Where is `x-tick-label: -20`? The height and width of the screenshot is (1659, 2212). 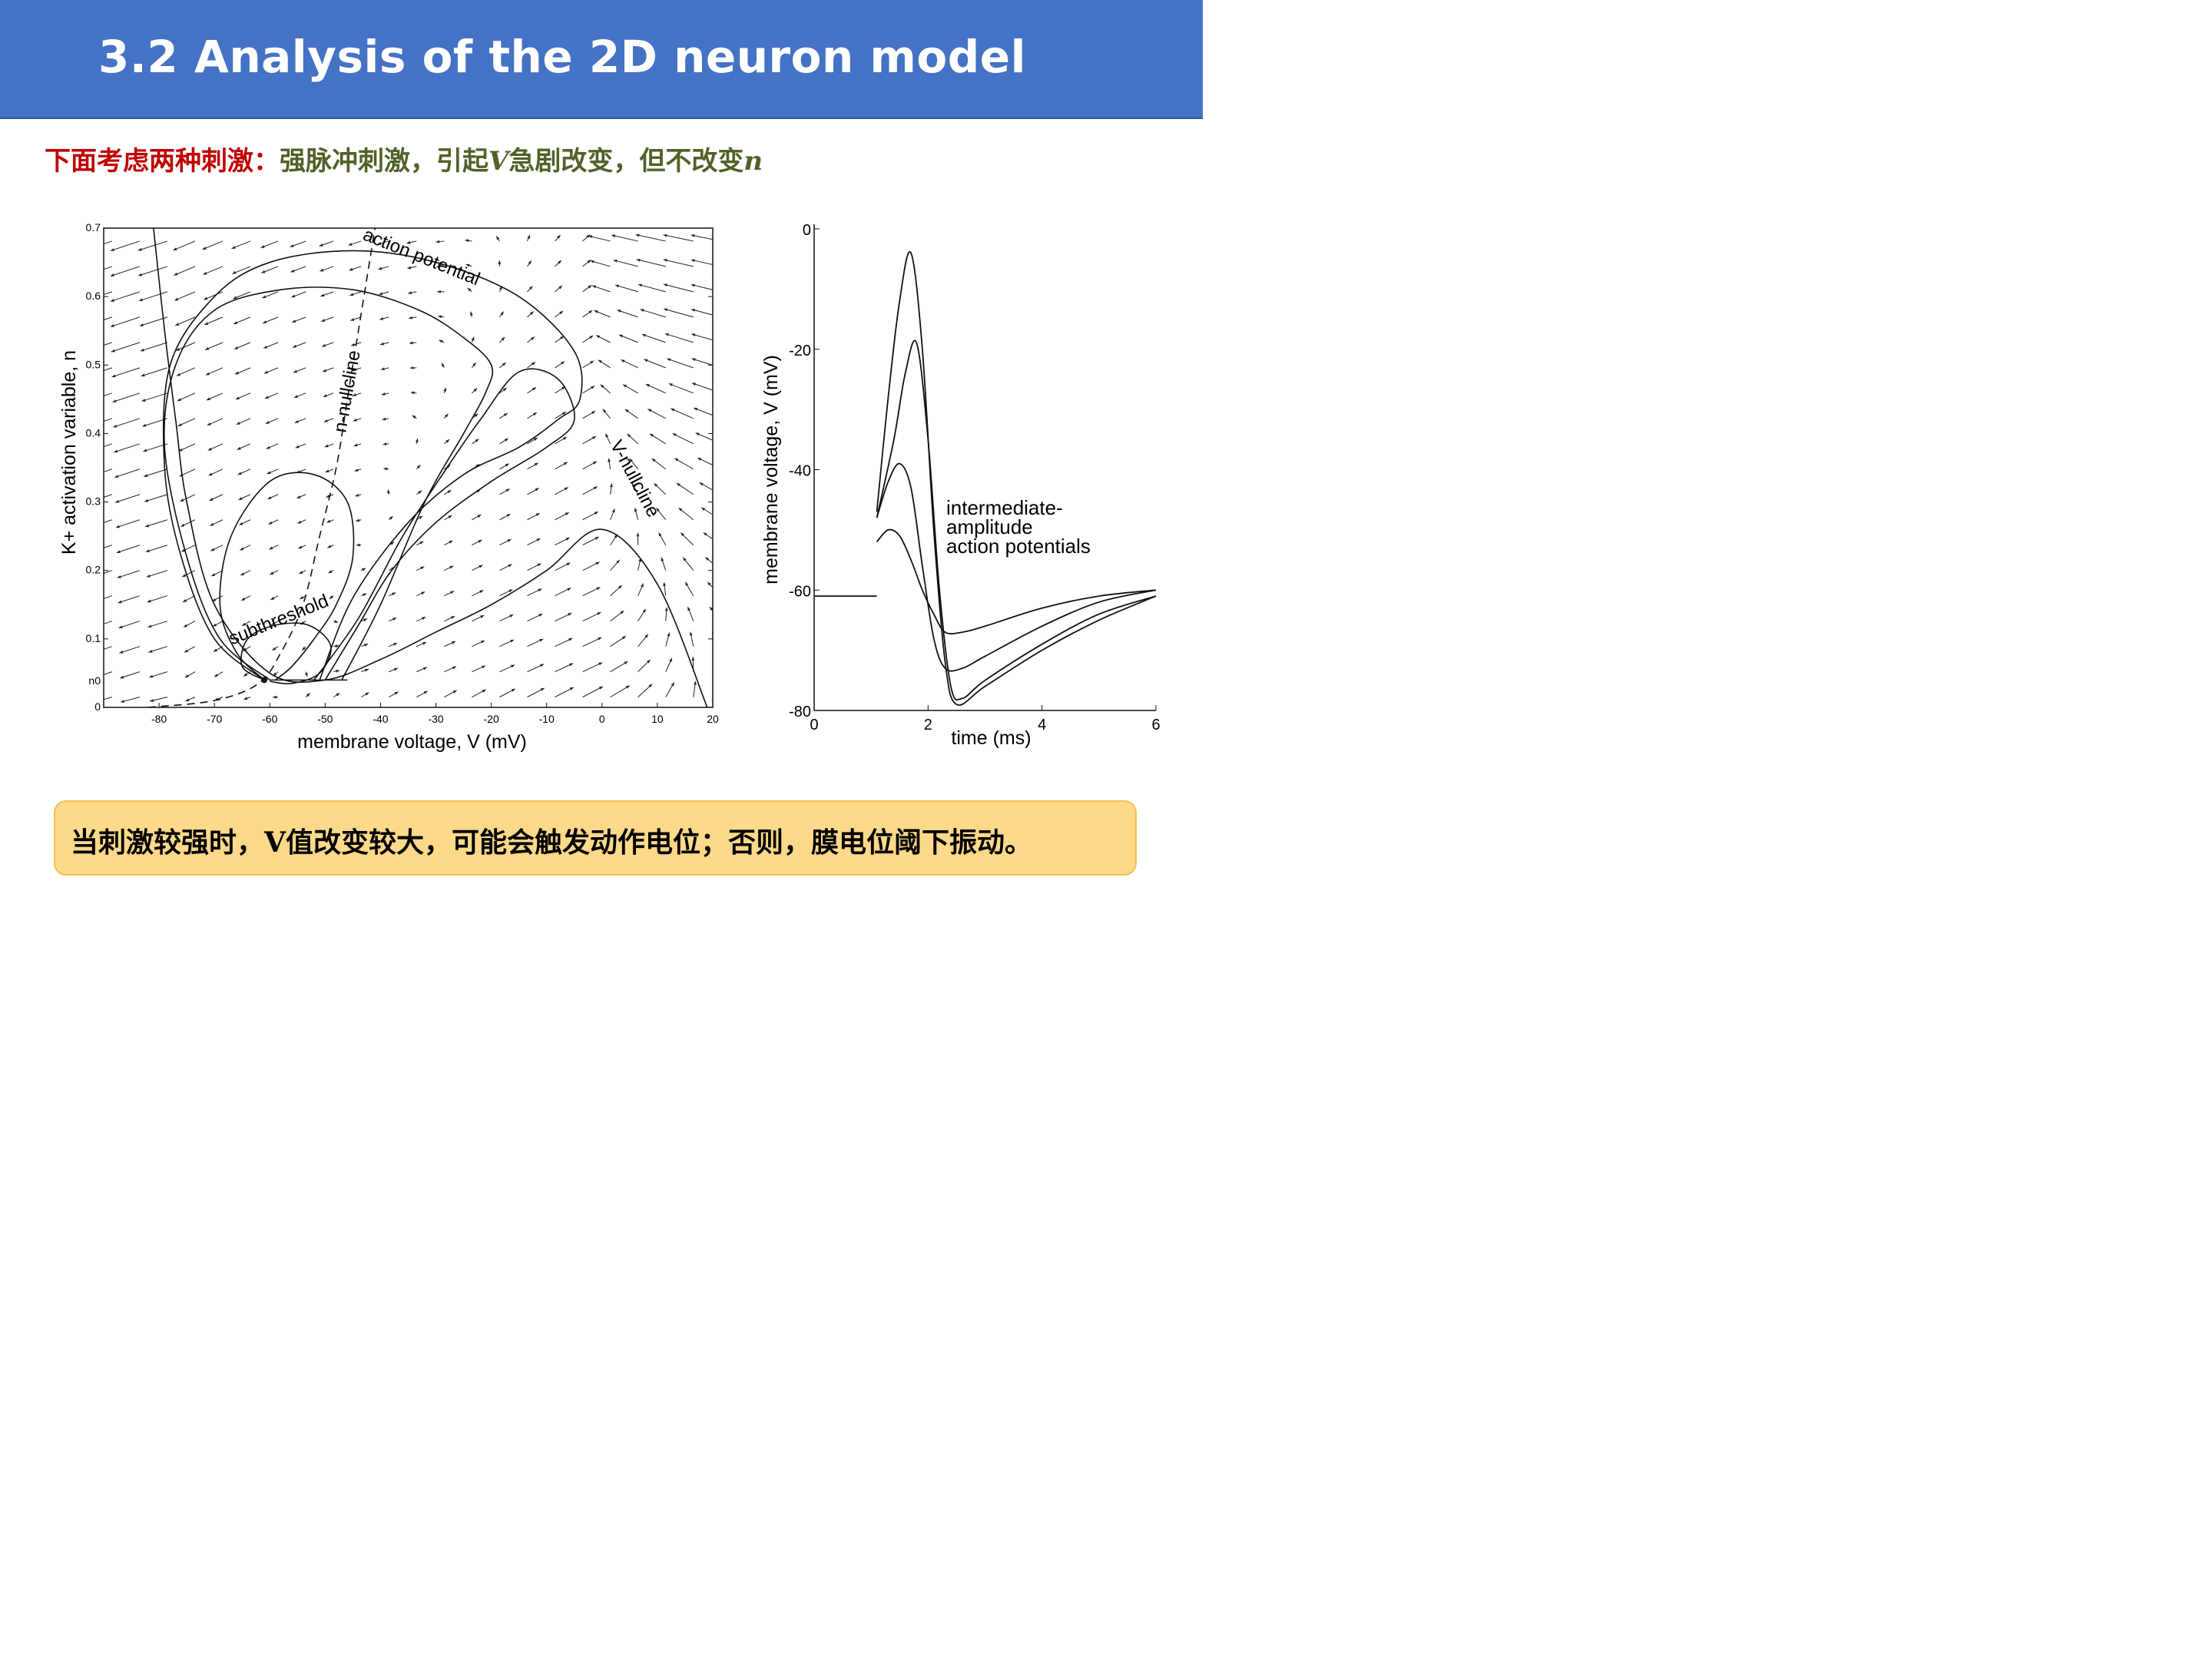 x-tick-label: -20 is located at coordinates (492, 719).